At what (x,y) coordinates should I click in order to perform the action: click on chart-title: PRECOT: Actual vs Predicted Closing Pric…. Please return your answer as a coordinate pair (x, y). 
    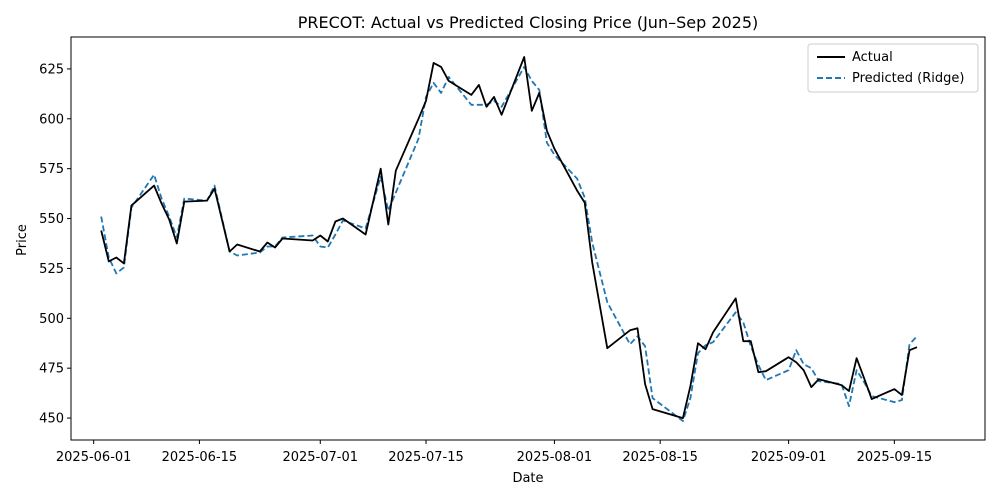
    Looking at the image, I should click on (528, 22).